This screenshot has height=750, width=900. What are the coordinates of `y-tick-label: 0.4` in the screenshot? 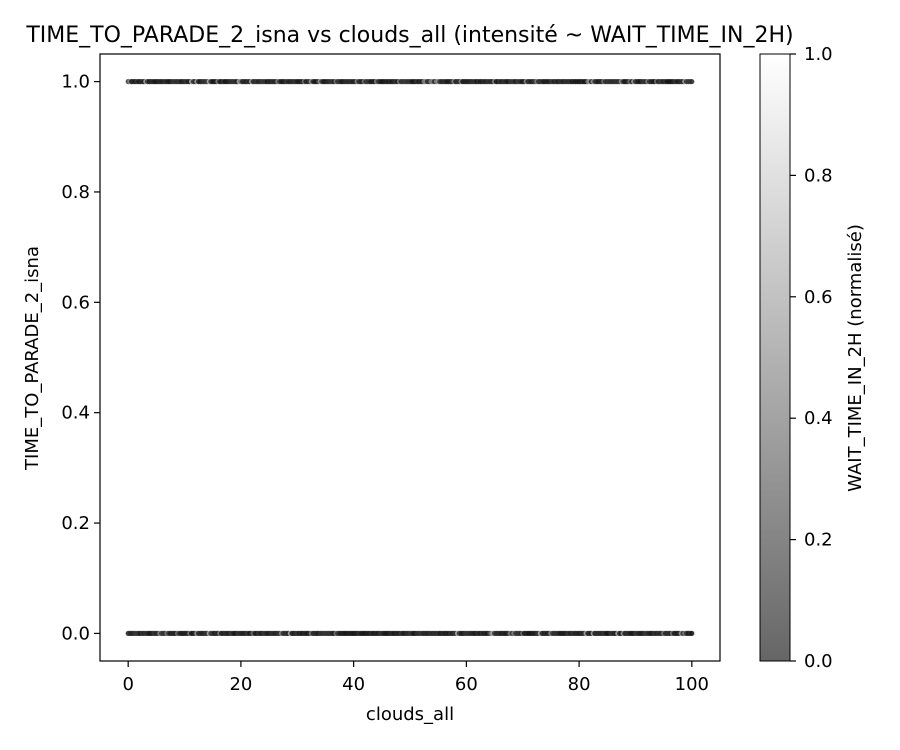 It's located at (75, 413).